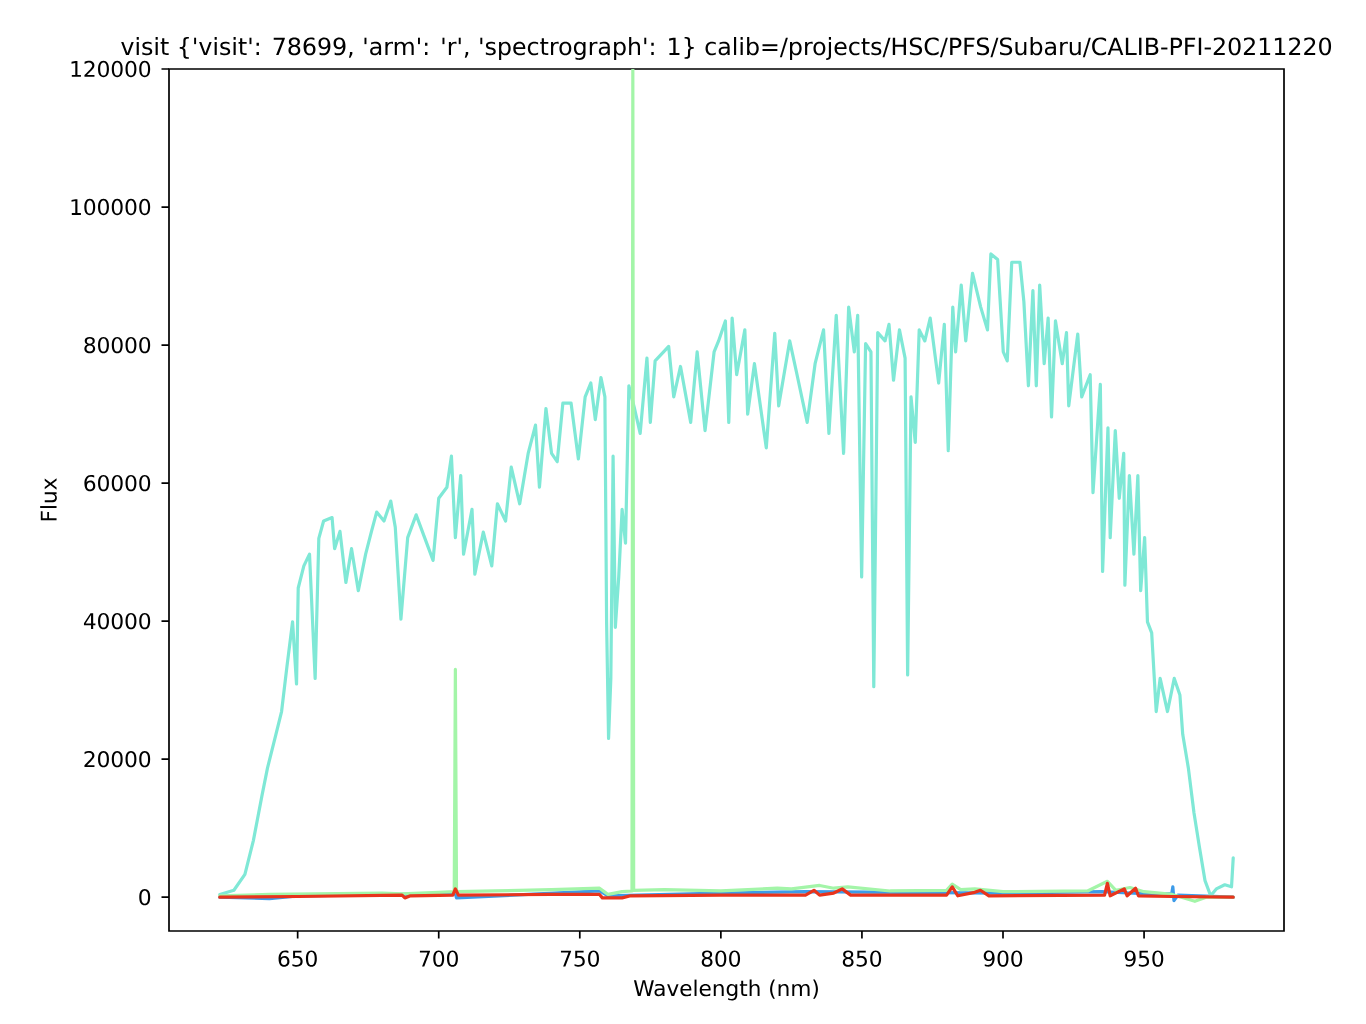 The image size is (1366, 1024). What do you see at coordinates (48, 499) in the screenshot?
I see `y-axis-title: Flux` at bounding box center [48, 499].